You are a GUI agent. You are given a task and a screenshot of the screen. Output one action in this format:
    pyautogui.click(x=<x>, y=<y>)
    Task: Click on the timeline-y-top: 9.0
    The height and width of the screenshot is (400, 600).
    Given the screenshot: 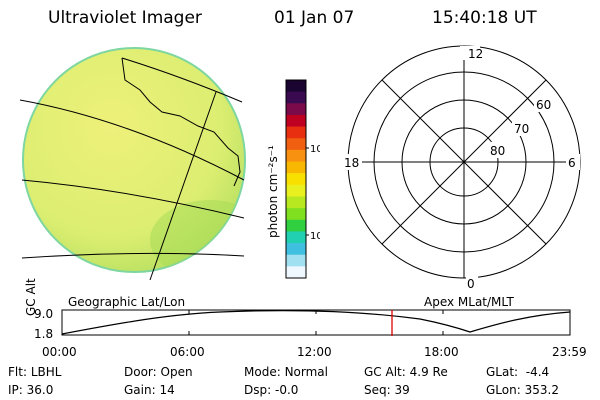 What is the action you would take?
    pyautogui.click(x=44, y=314)
    